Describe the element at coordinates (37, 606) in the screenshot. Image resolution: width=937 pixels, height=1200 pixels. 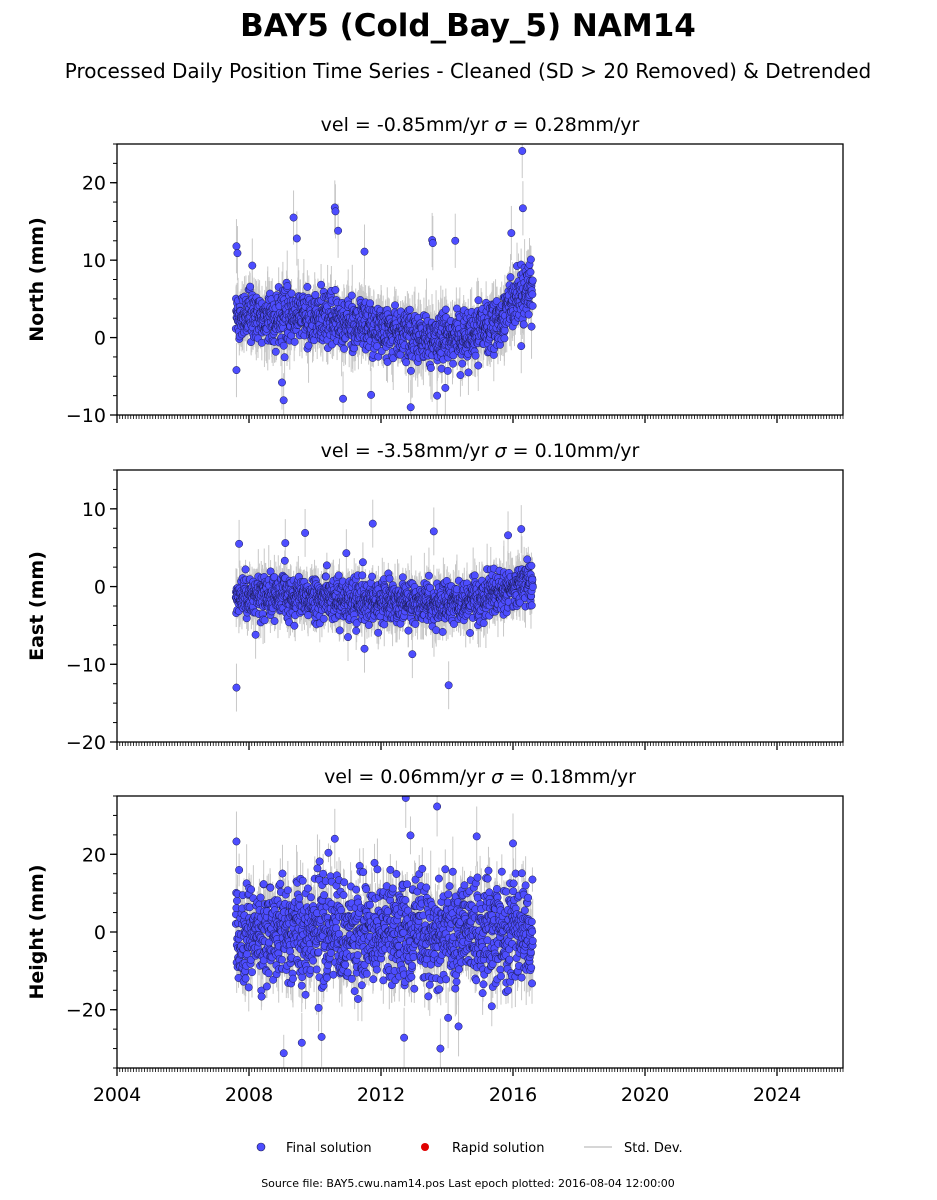
I see `ylabel-east: East (mm)` at that location.